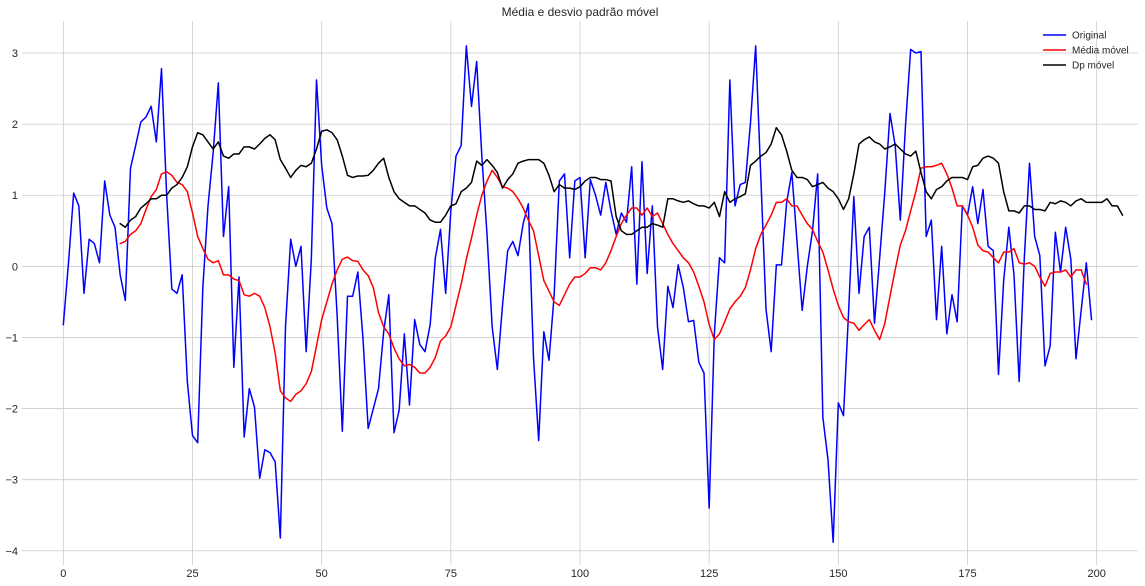  I want to click on y-tick-label-0: 3, so click(15, 54).